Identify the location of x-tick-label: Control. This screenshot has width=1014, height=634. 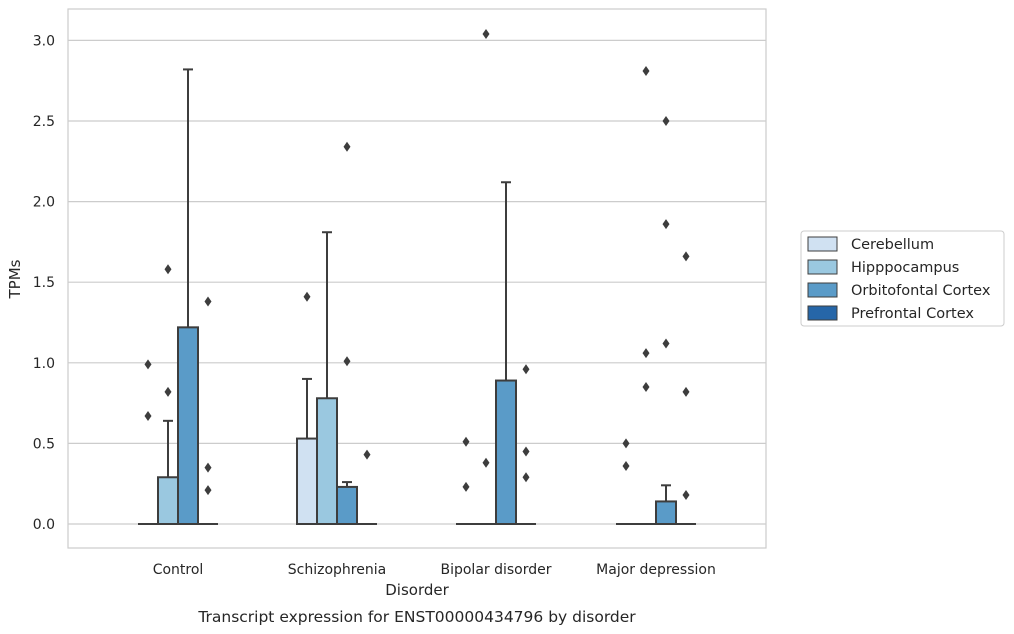
(178, 570).